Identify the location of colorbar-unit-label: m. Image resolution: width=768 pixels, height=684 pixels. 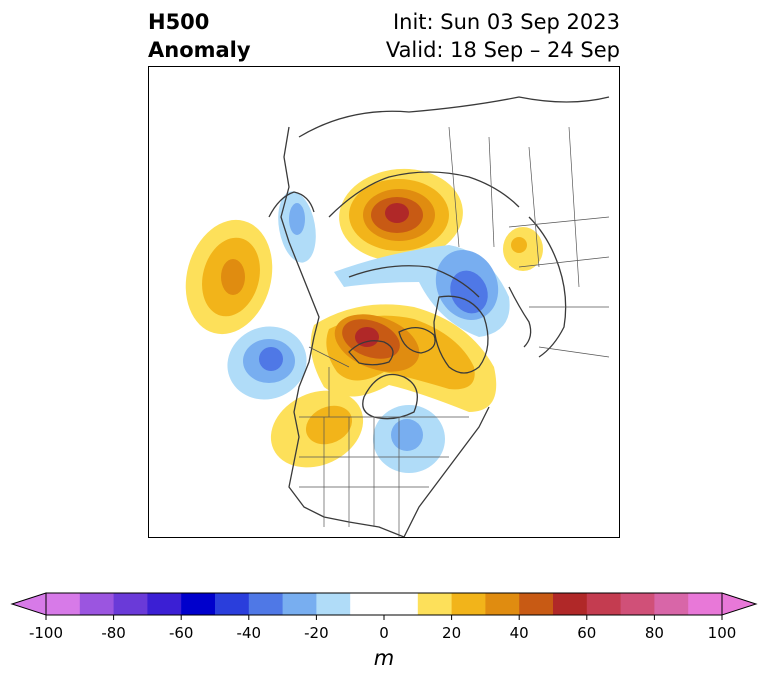
(384, 658).